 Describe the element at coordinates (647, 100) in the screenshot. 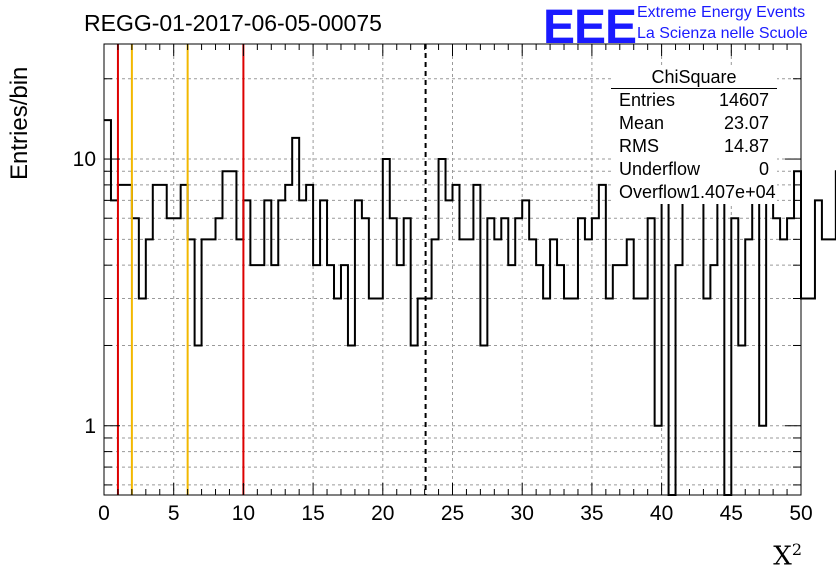

I see `stats-label: Entries` at that location.